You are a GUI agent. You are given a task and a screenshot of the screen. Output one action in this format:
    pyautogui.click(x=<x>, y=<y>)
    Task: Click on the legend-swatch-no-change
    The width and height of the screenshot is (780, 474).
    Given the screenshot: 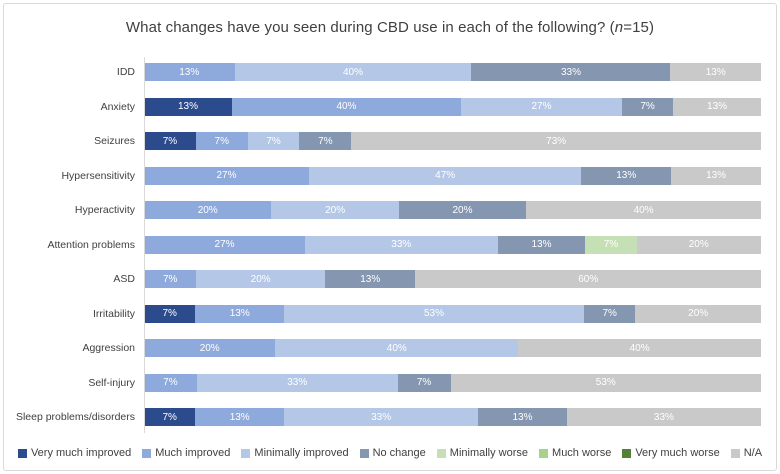 What is the action you would take?
    pyautogui.click(x=364, y=453)
    